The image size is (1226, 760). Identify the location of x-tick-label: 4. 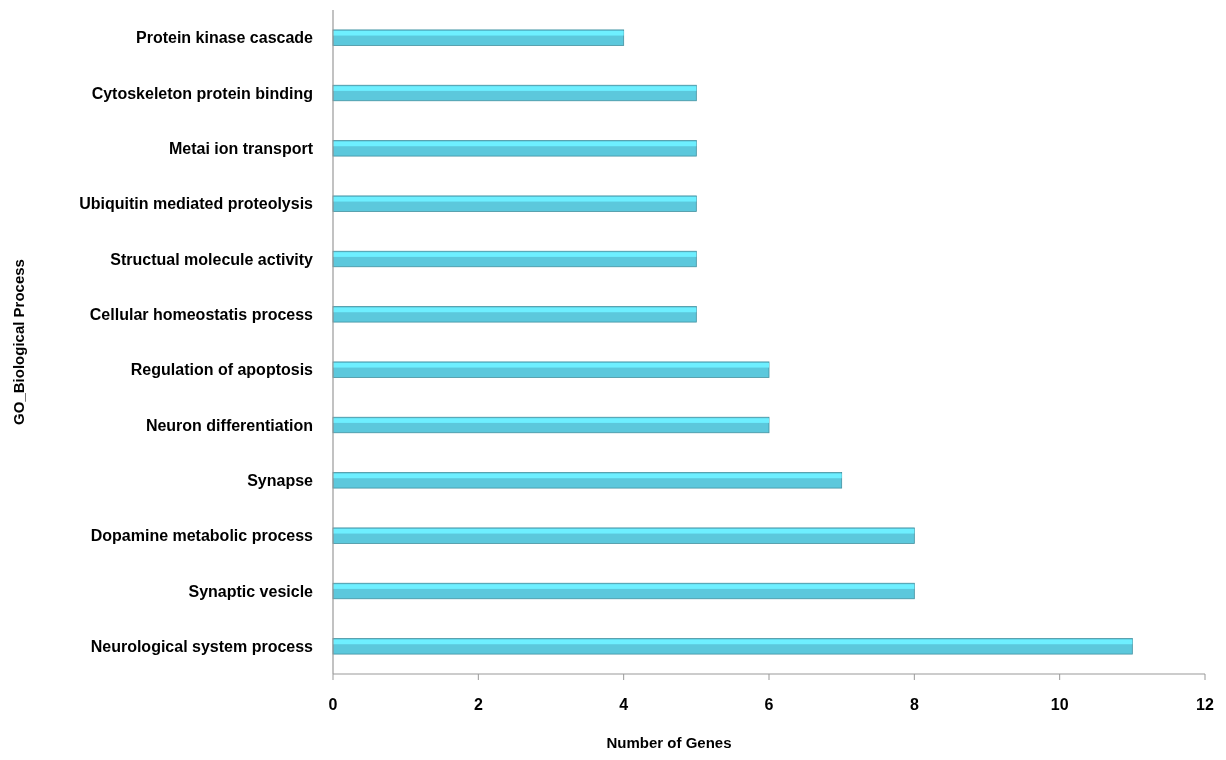
(624, 704).